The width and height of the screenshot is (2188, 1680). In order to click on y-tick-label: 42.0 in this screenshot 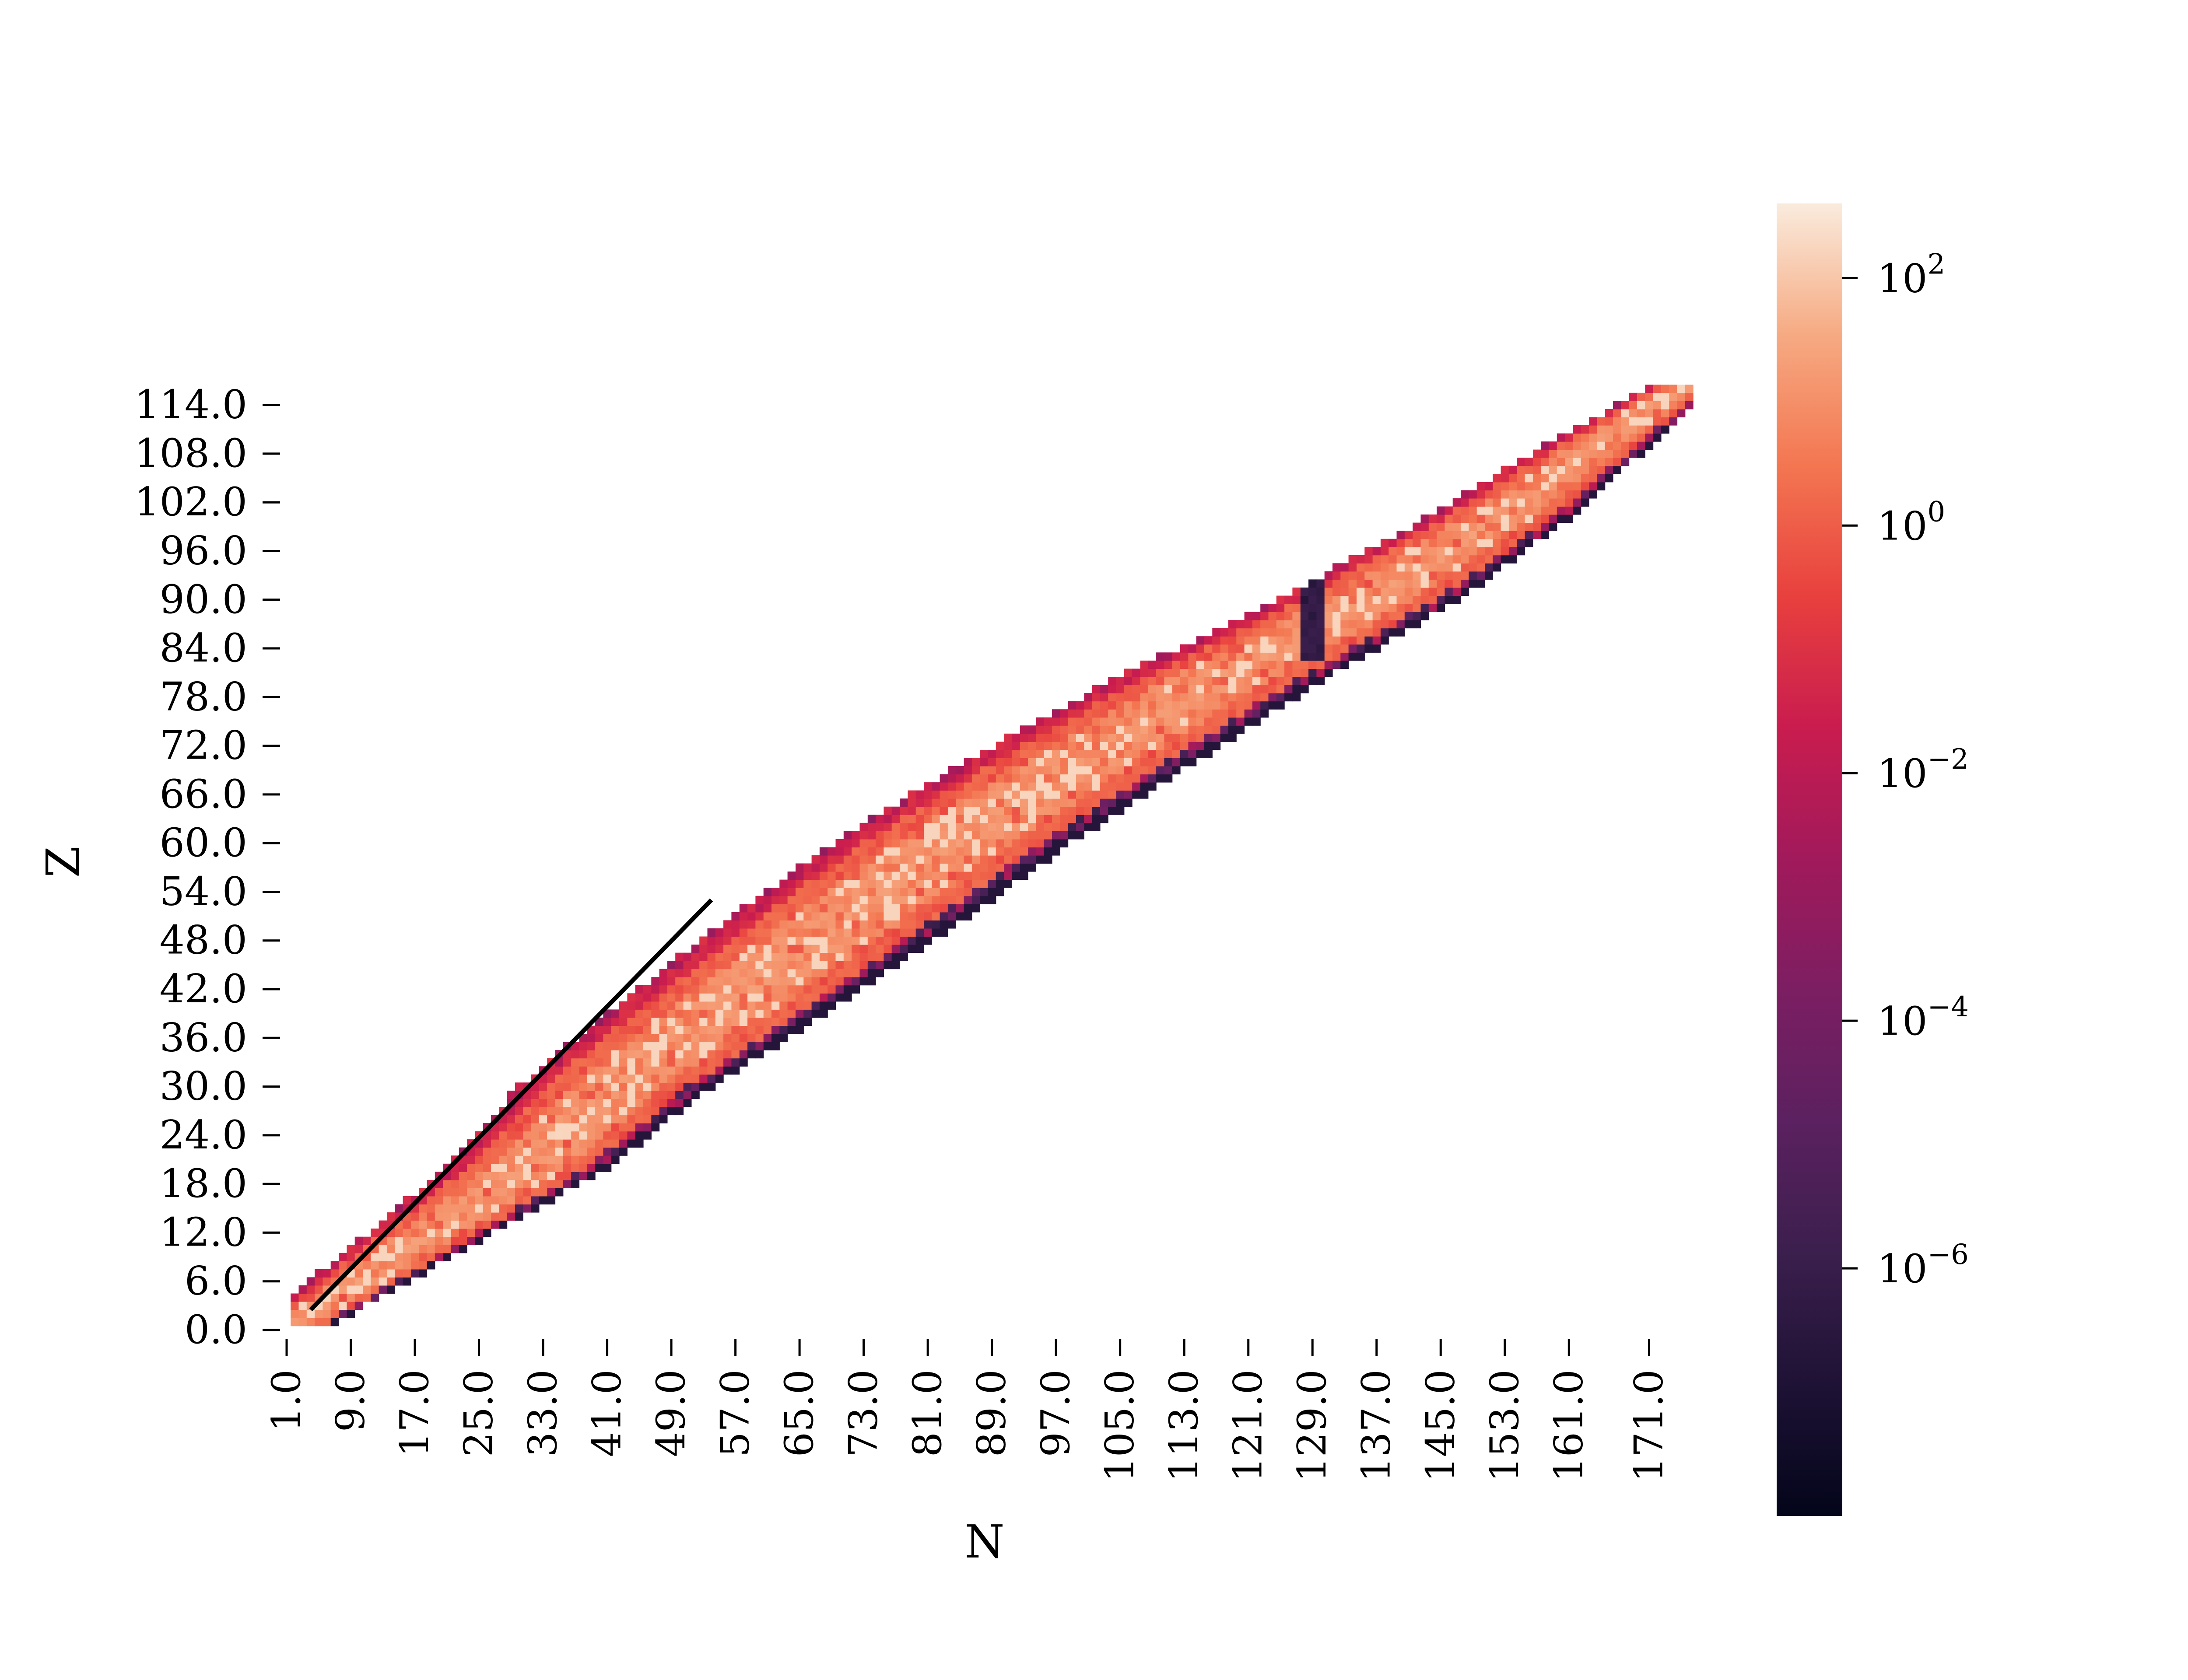, I will do `click(203, 989)`.